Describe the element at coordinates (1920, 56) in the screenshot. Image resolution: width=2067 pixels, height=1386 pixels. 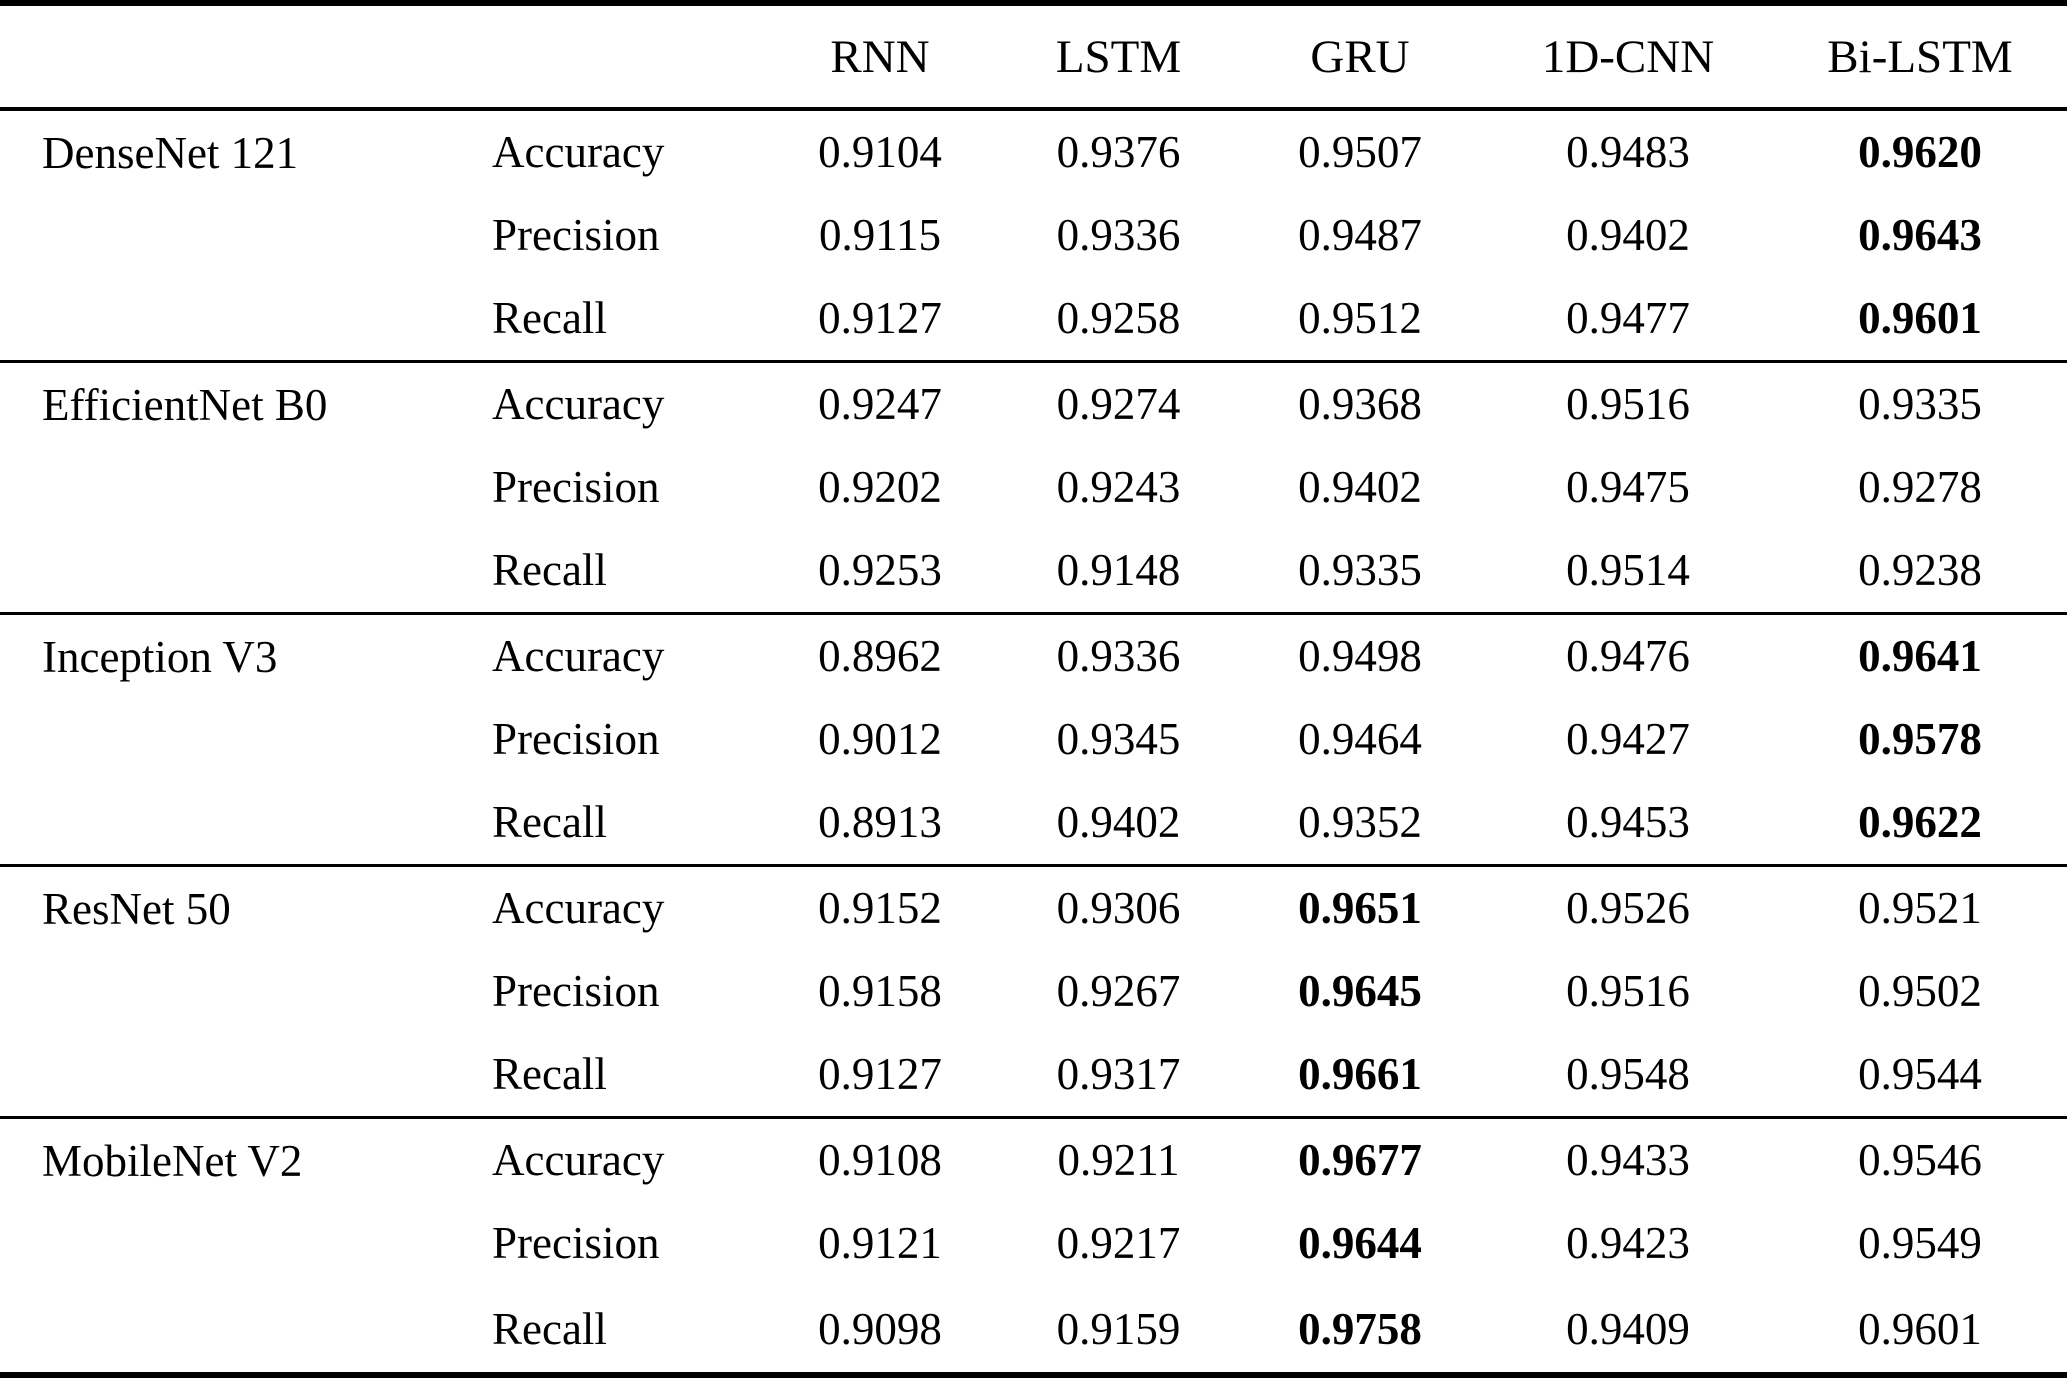
I see `header-bi-lstm: Bi-LSTM` at that location.